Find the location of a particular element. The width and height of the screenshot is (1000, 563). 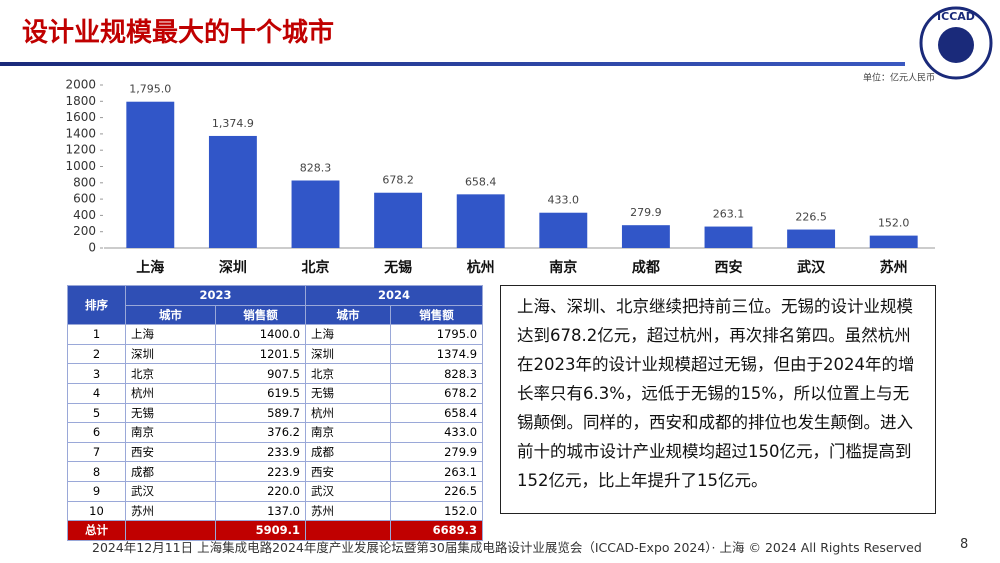

y-tick-label: 200 is located at coordinates (84, 231).